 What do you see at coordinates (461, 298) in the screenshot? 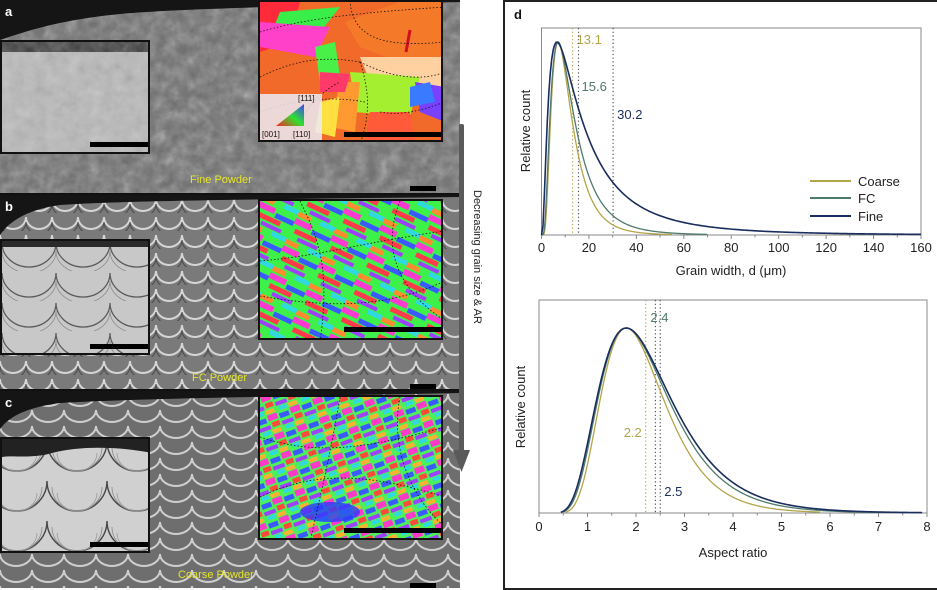
I see `decreasing-arrow-icon` at bounding box center [461, 298].